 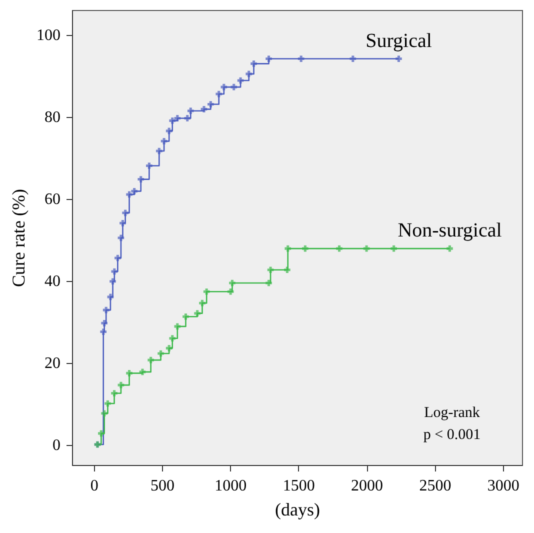 What do you see at coordinates (367, 486) in the screenshot?
I see `x-tick-label: 2000` at bounding box center [367, 486].